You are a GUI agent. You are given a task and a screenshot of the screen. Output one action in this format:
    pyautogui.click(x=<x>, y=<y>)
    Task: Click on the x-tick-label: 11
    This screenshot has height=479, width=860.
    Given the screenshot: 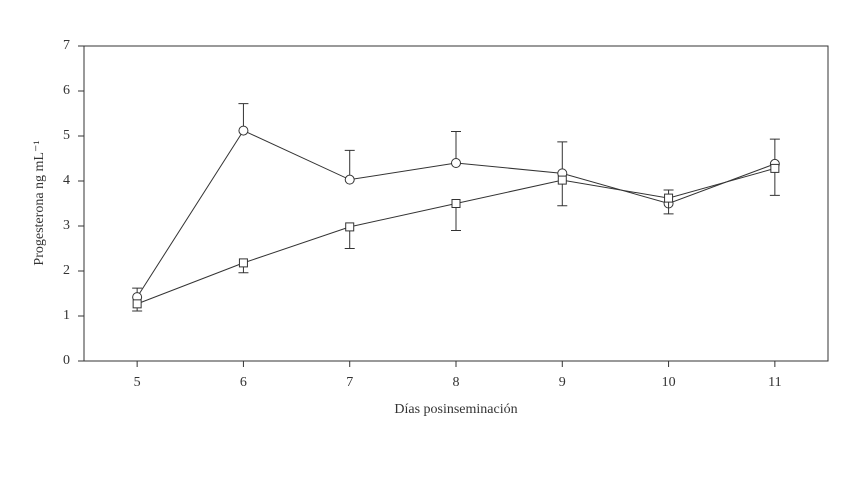 What is the action you would take?
    pyautogui.click(x=774, y=382)
    